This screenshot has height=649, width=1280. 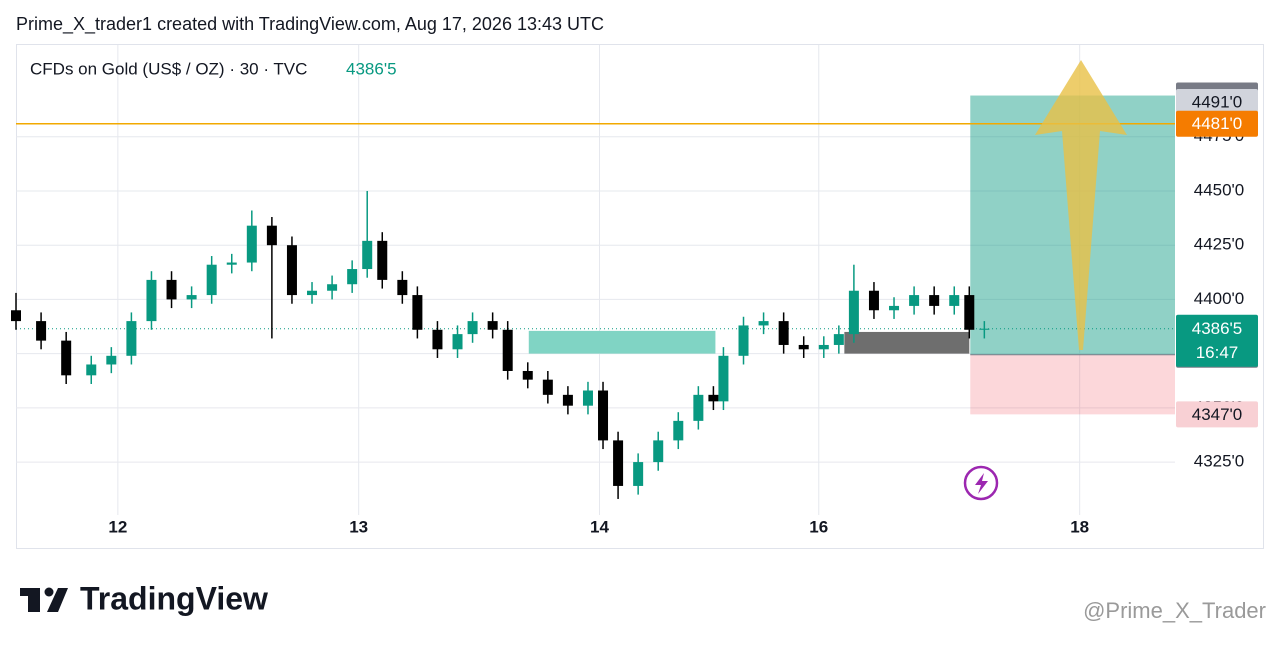 I want to click on legend-price: 4386'5, so click(x=371, y=68).